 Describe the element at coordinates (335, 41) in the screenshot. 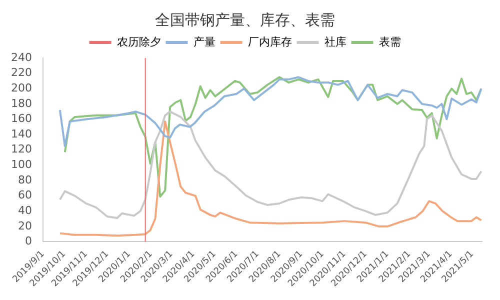

I see `legend-label: 社库` at that location.